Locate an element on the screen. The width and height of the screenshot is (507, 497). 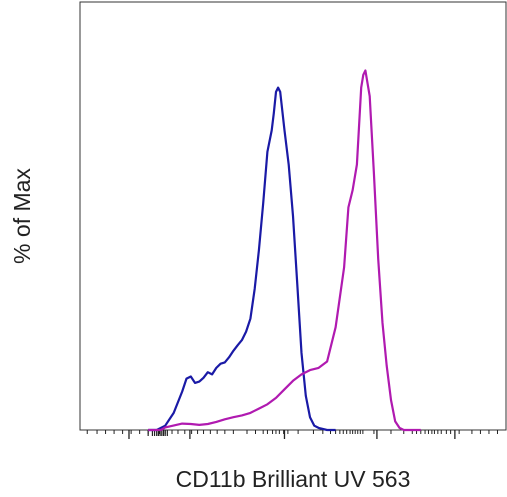
y-axis-title: % of Max is located at coordinates (22, 216).